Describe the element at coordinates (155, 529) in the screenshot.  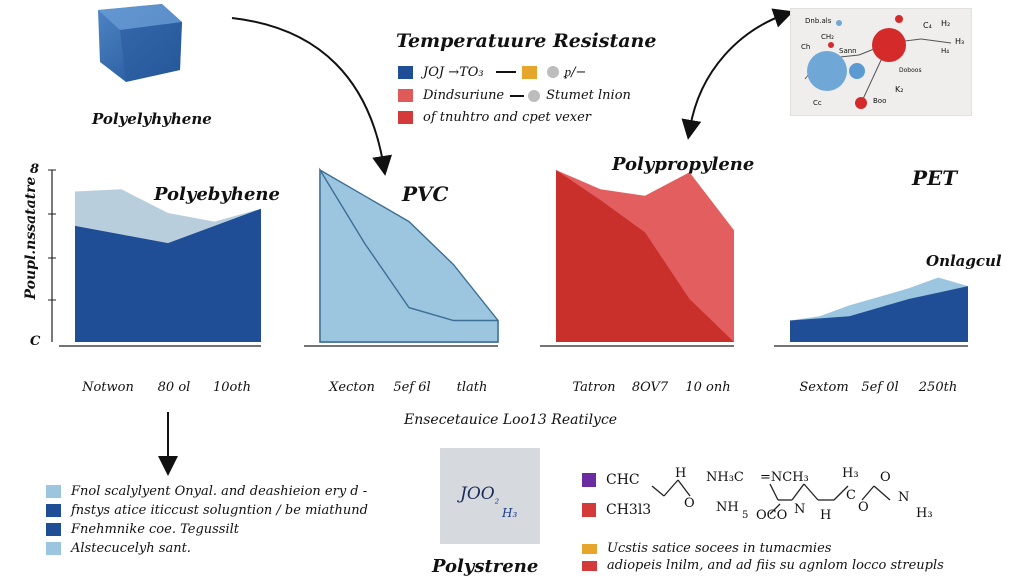
I see `bl-legend-text: Fnehmnike coe. Tegussilt` at that location.